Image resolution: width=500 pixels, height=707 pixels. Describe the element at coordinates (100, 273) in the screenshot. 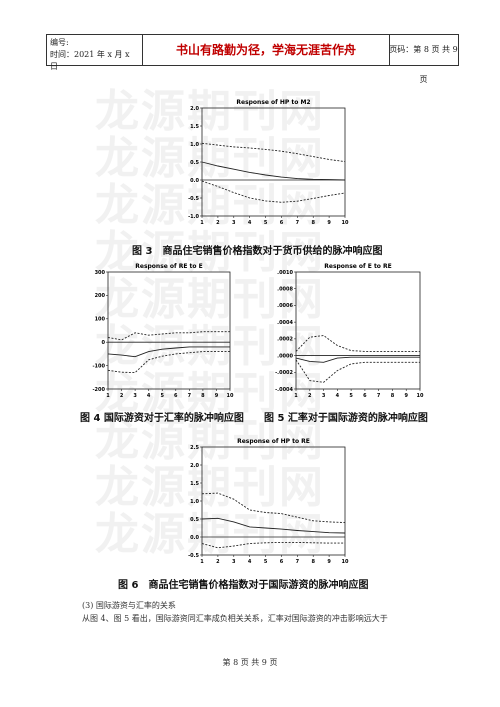

I see `y-tick-label: 300` at that location.